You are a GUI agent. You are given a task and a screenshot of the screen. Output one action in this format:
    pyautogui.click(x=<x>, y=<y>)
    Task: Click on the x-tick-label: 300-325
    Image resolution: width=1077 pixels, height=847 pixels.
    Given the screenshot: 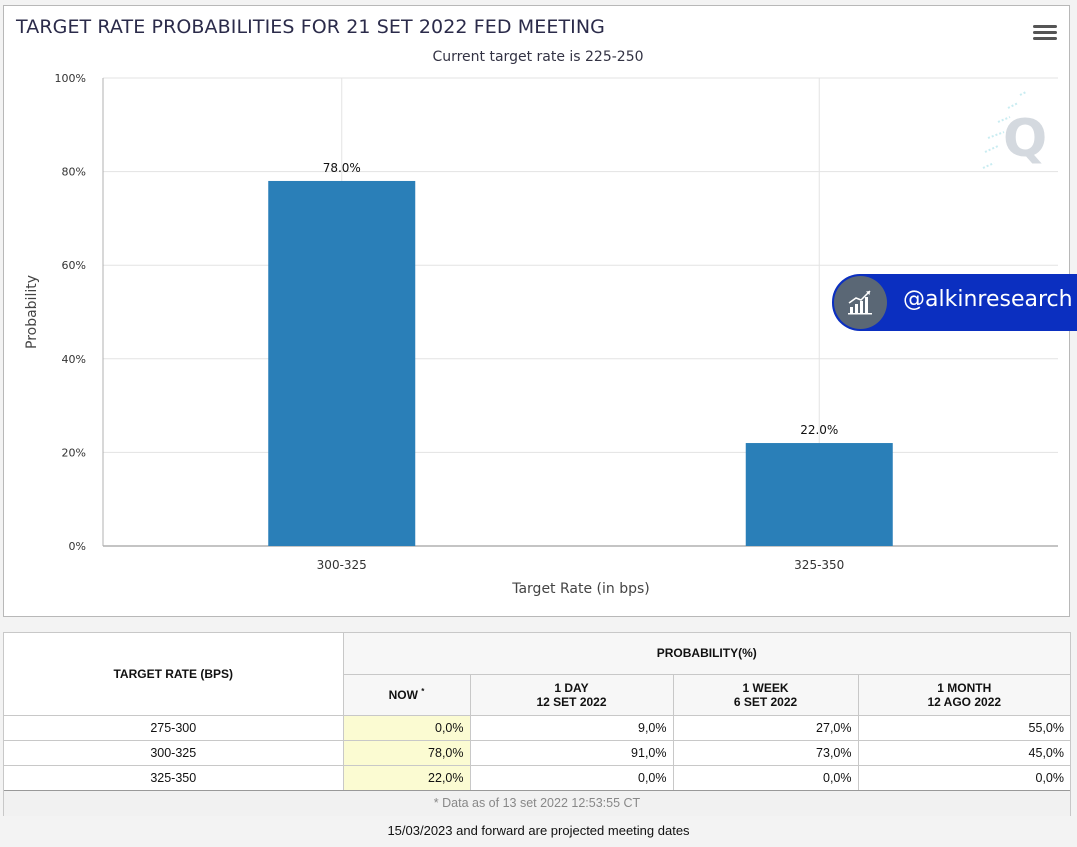 What is the action you would take?
    pyautogui.click(x=342, y=565)
    